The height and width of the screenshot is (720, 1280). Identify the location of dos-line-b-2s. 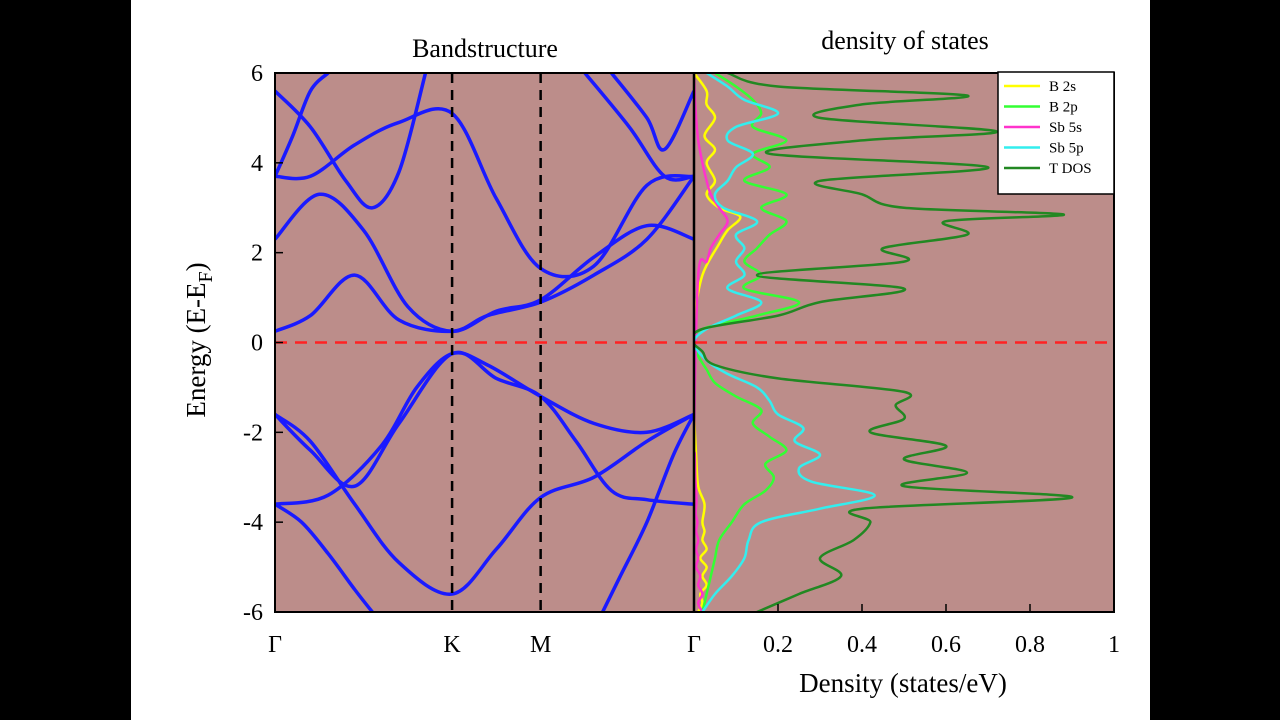
(718, 342).